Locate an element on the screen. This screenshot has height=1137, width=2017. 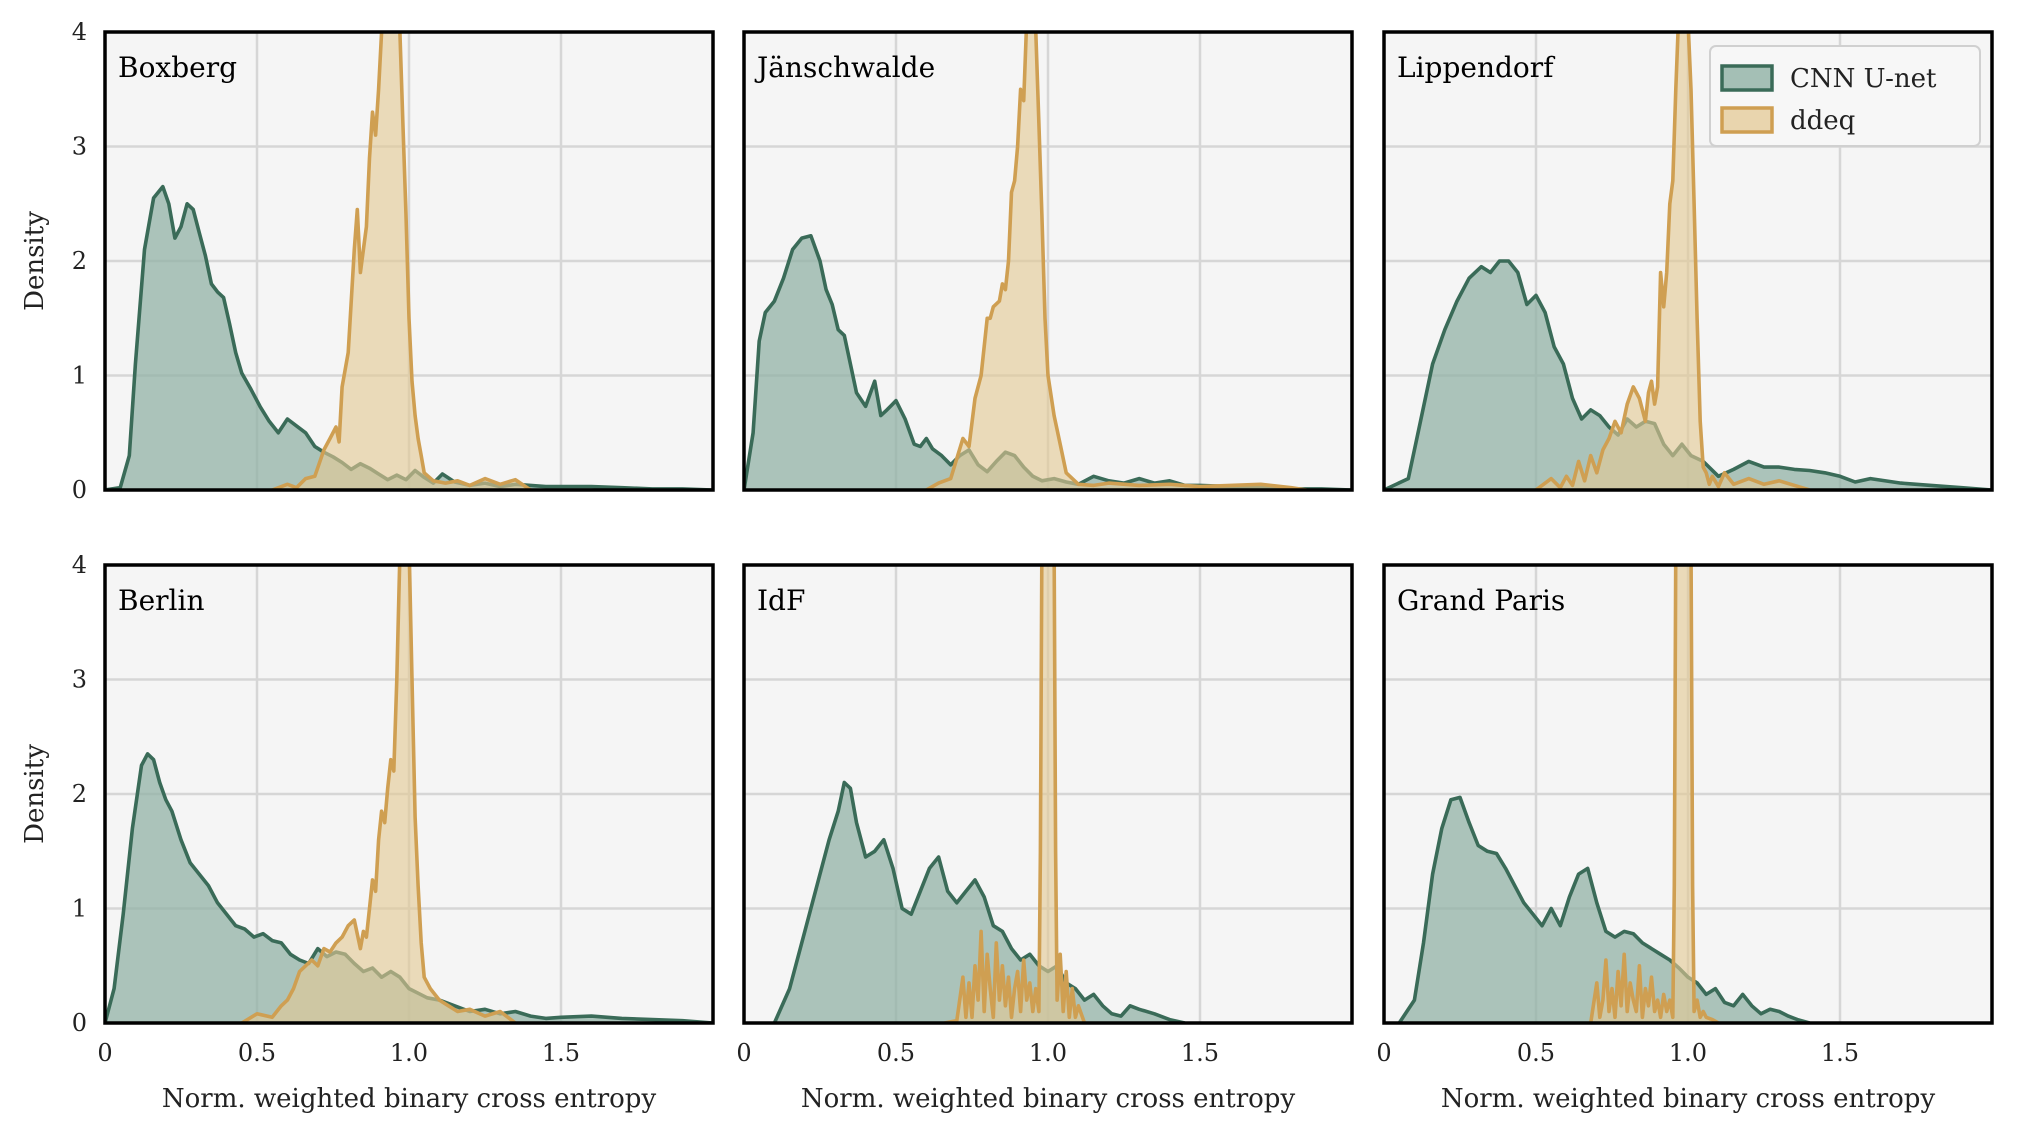
legend-label: CNN U-net is located at coordinates (1863, 79).